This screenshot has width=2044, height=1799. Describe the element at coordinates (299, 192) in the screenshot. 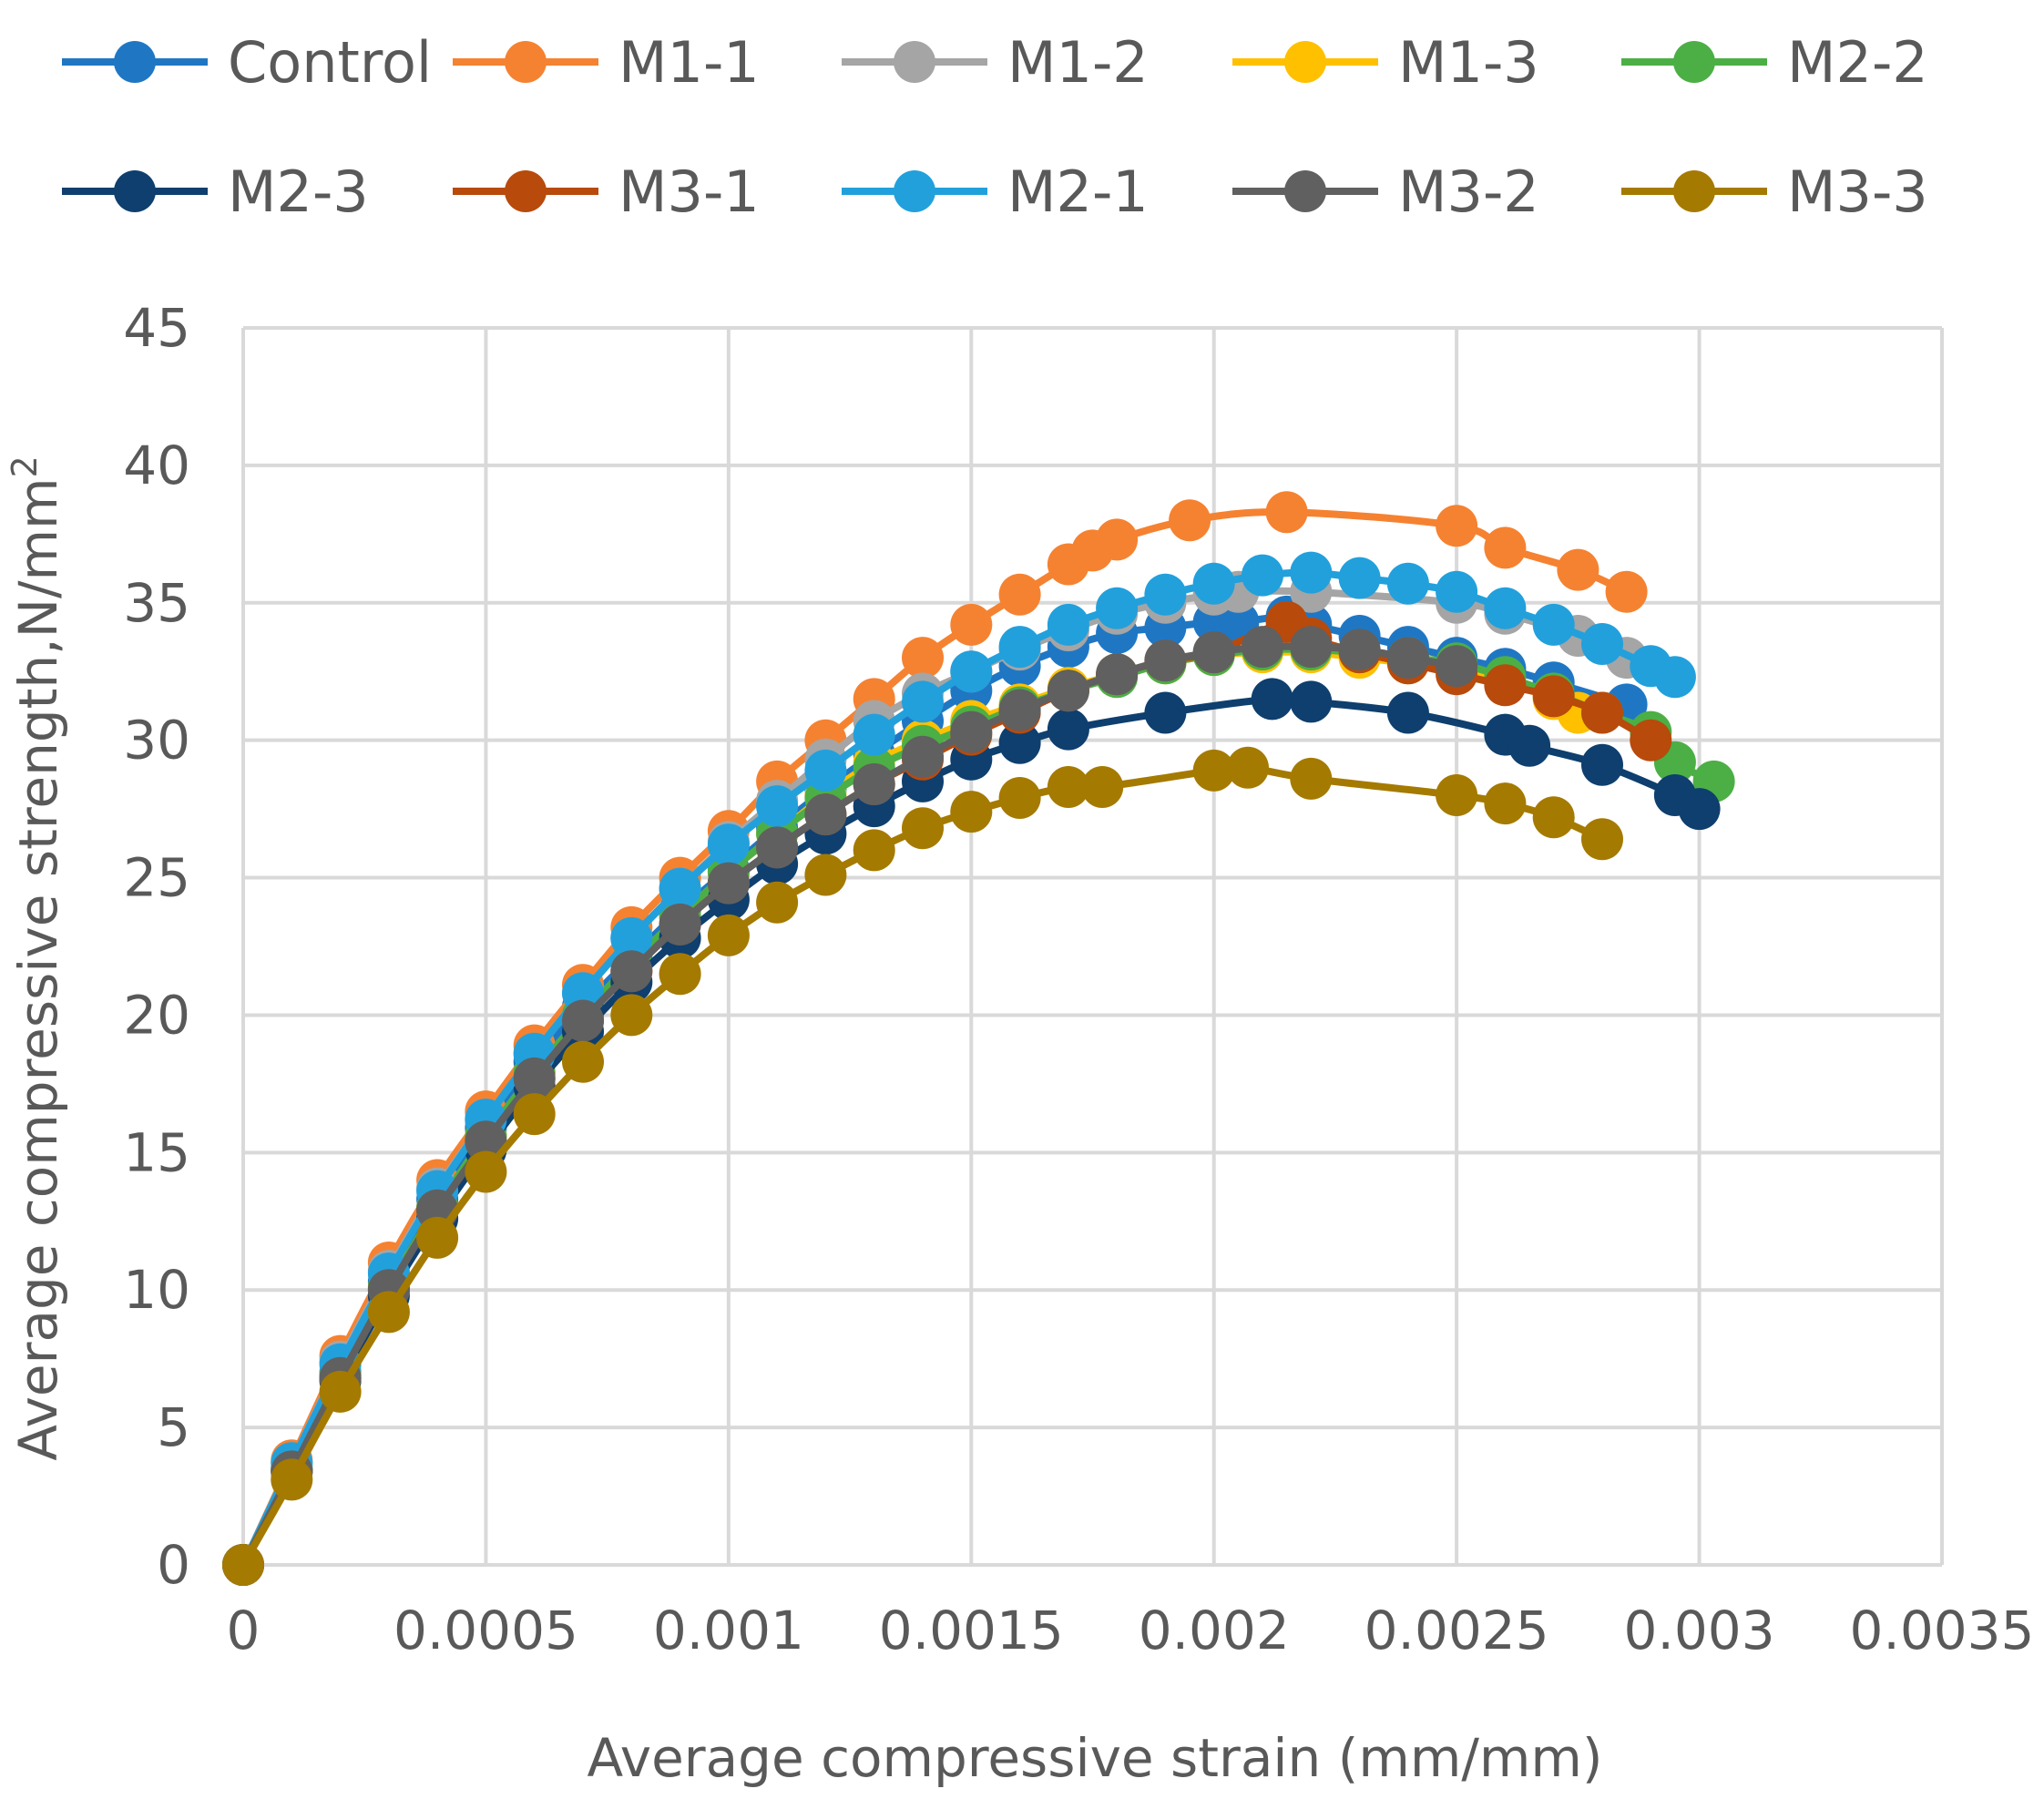

I see `legend-label: M2-3` at that location.